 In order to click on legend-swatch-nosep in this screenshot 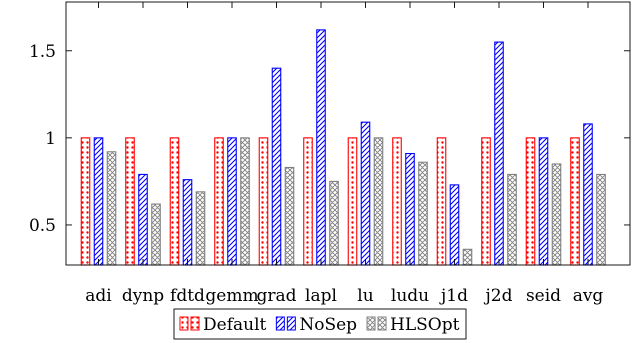, I will do `click(280, 323)`.